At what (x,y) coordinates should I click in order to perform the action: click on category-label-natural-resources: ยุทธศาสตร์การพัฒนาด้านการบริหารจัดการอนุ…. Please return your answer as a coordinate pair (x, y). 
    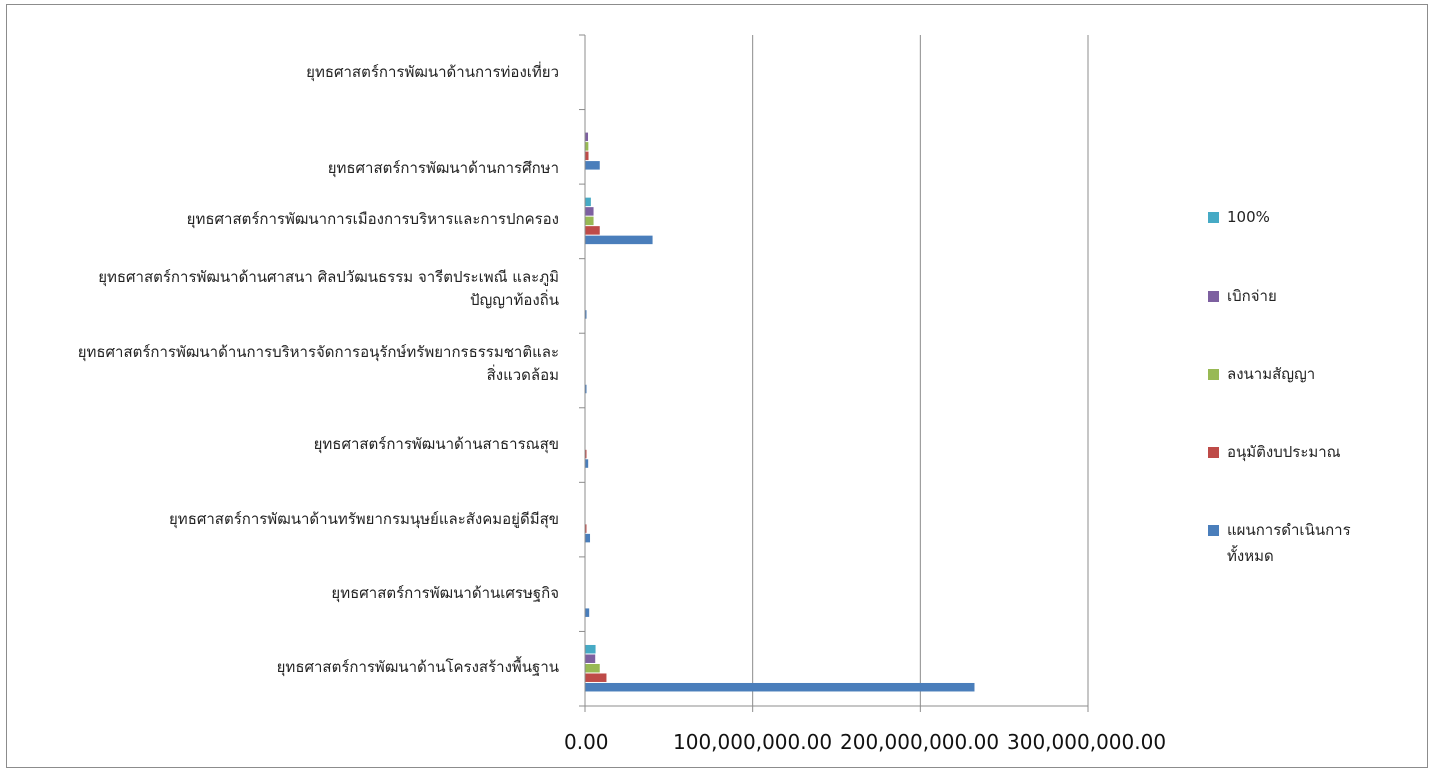
    Looking at the image, I should click on (318, 363).